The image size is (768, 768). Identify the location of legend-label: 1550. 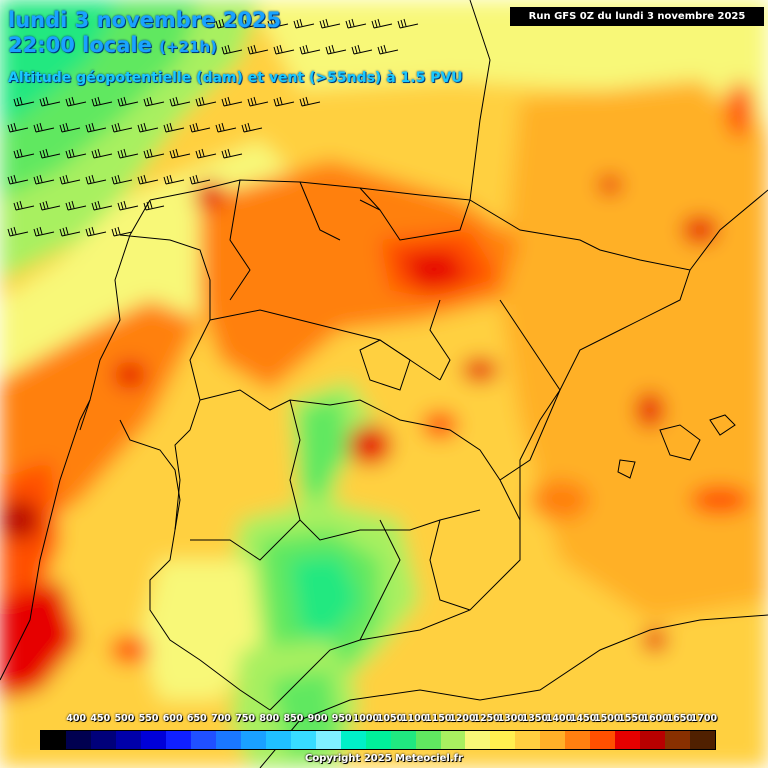
(631, 718).